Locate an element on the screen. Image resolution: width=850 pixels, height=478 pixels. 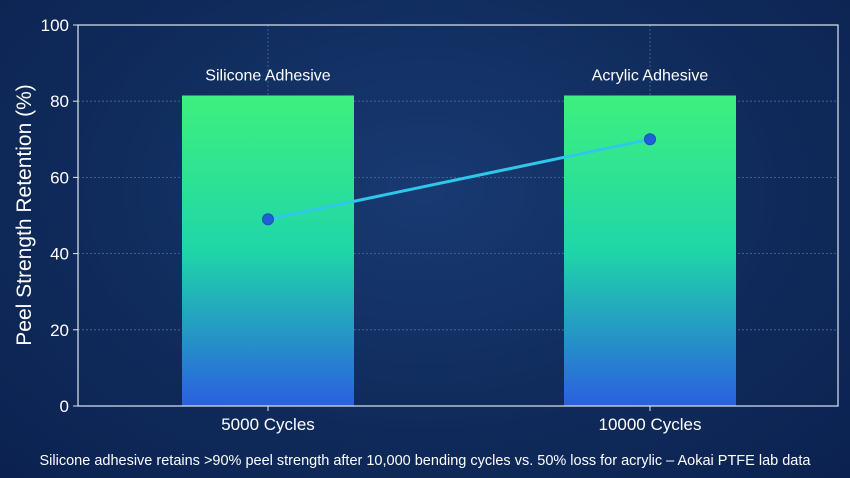
y-tick-label: 80 is located at coordinates (59, 101).